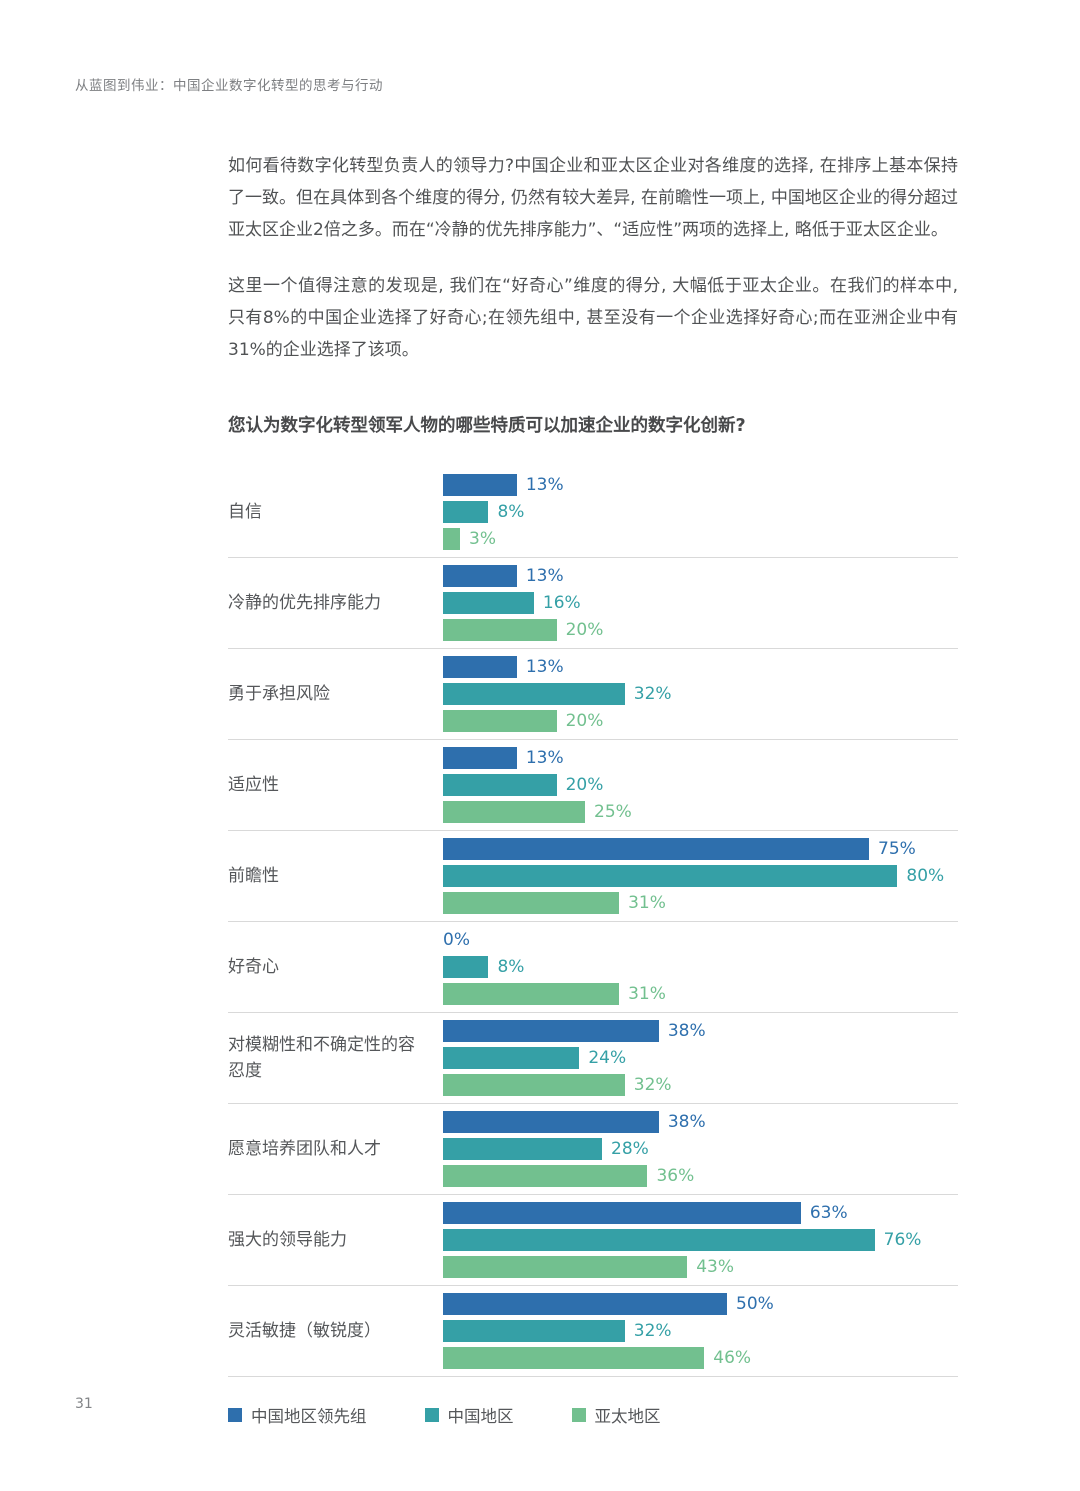 The image size is (1080, 1491). I want to click on bar-line: 24%, so click(700, 1058).